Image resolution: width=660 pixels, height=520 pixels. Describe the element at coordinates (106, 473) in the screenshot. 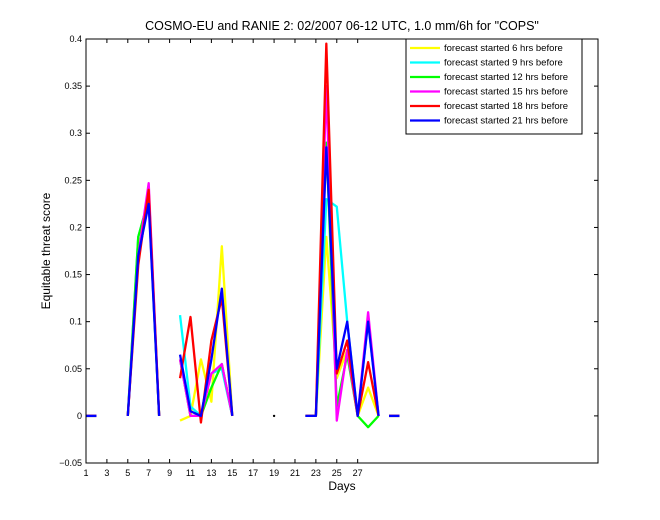

I see `x-tick-label: 3` at that location.